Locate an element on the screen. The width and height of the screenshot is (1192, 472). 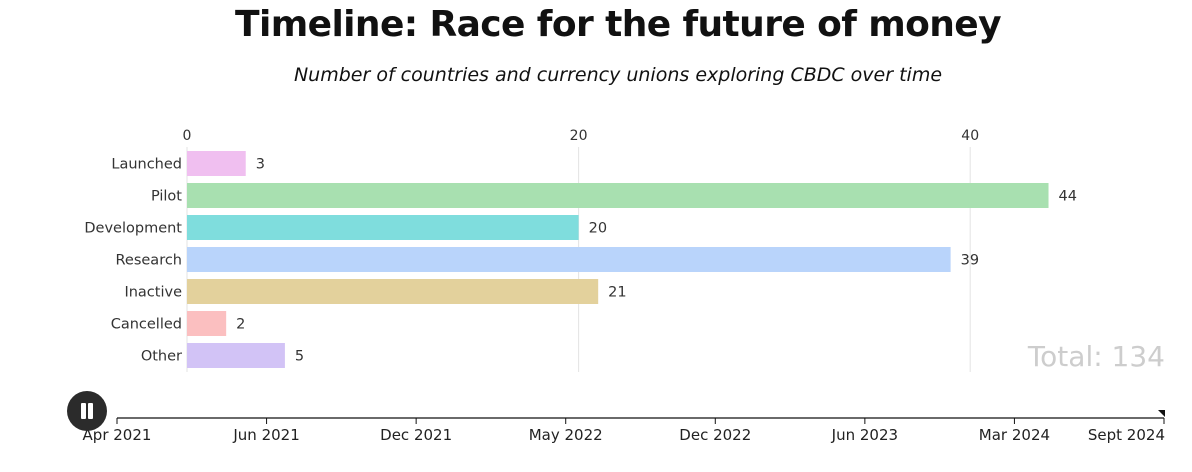
x-tick-label: 40 is located at coordinates (970, 136).